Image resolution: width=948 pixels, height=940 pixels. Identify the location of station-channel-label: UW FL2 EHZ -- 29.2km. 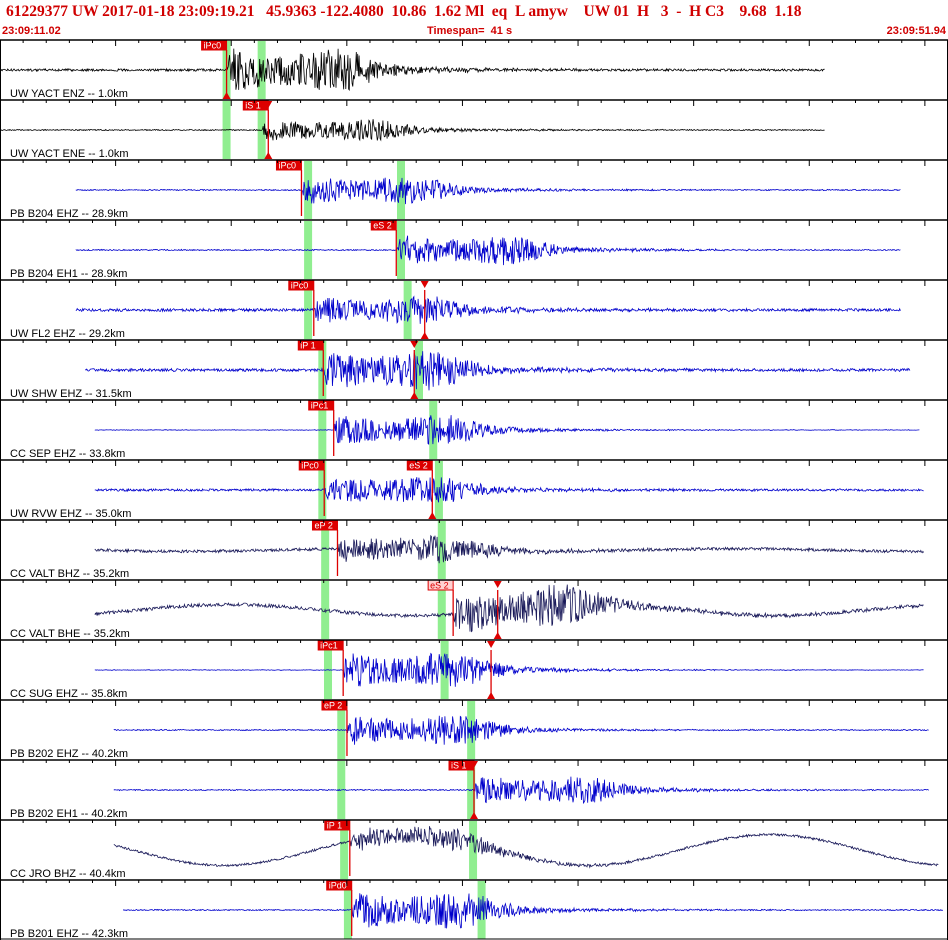
(67, 334).